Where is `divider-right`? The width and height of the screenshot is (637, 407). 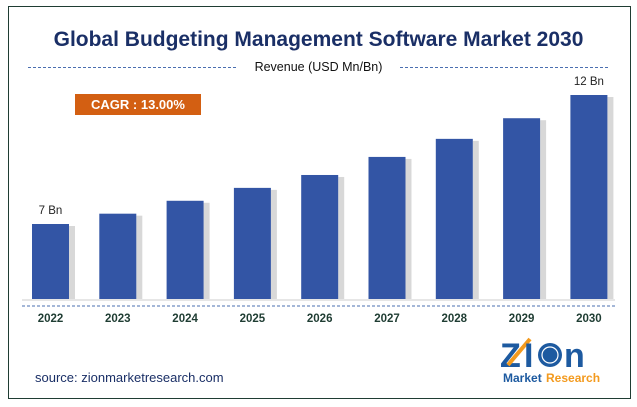 divider-right is located at coordinates (504, 67).